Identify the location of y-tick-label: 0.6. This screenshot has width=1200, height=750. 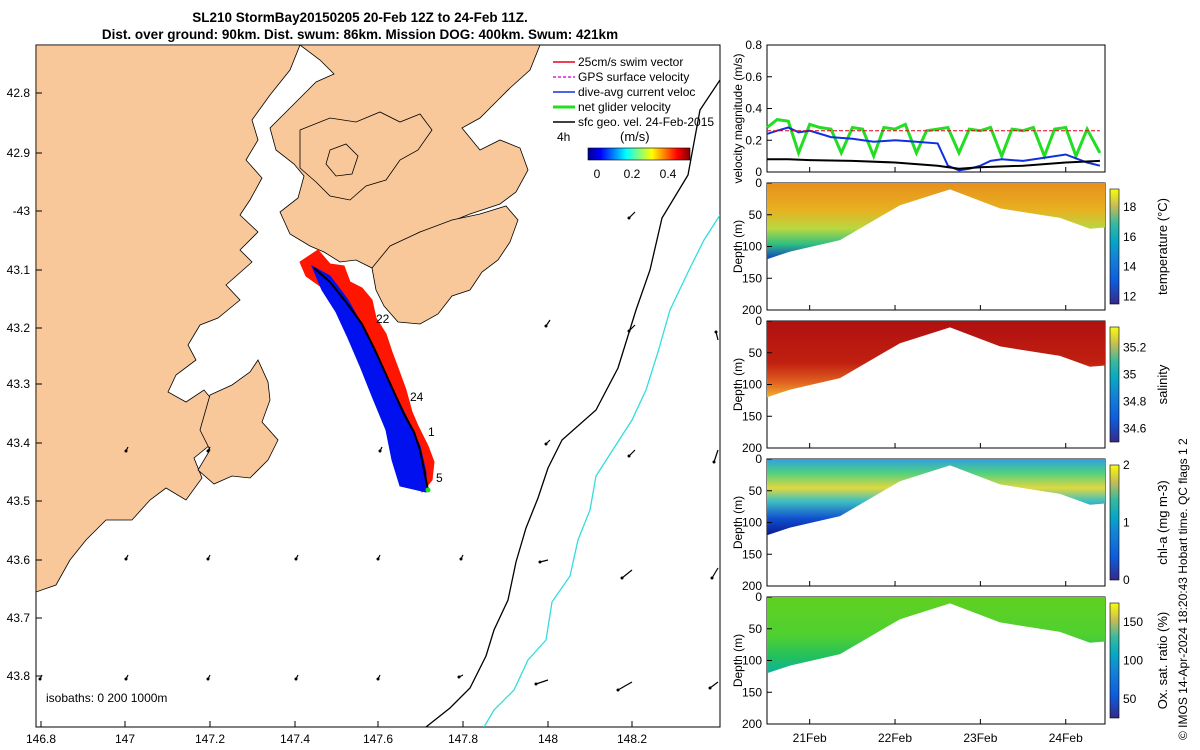
(753, 77).